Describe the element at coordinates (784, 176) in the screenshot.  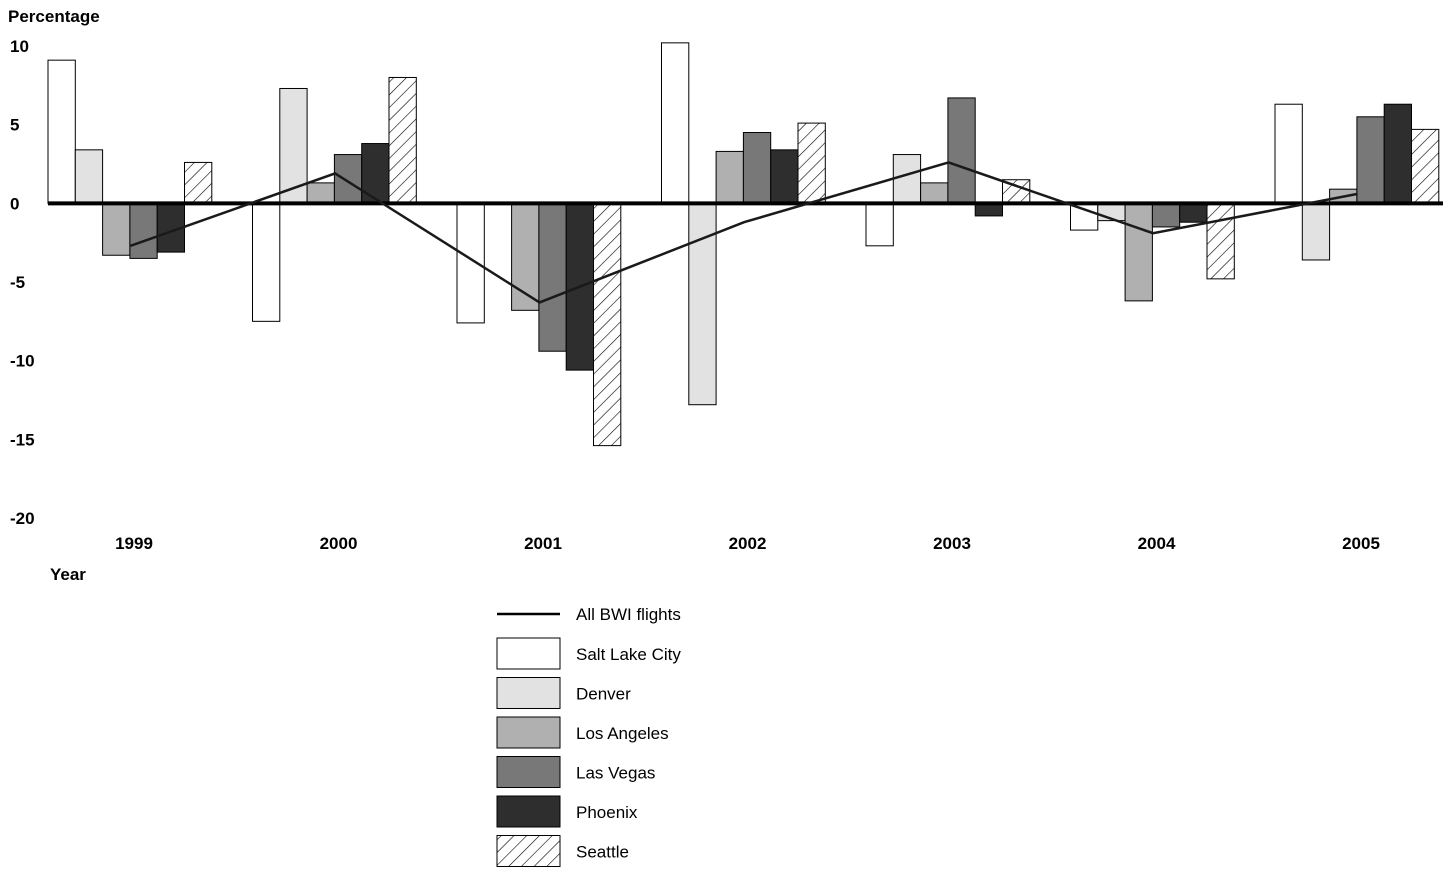
I see `bar-phoenix-2002` at that location.